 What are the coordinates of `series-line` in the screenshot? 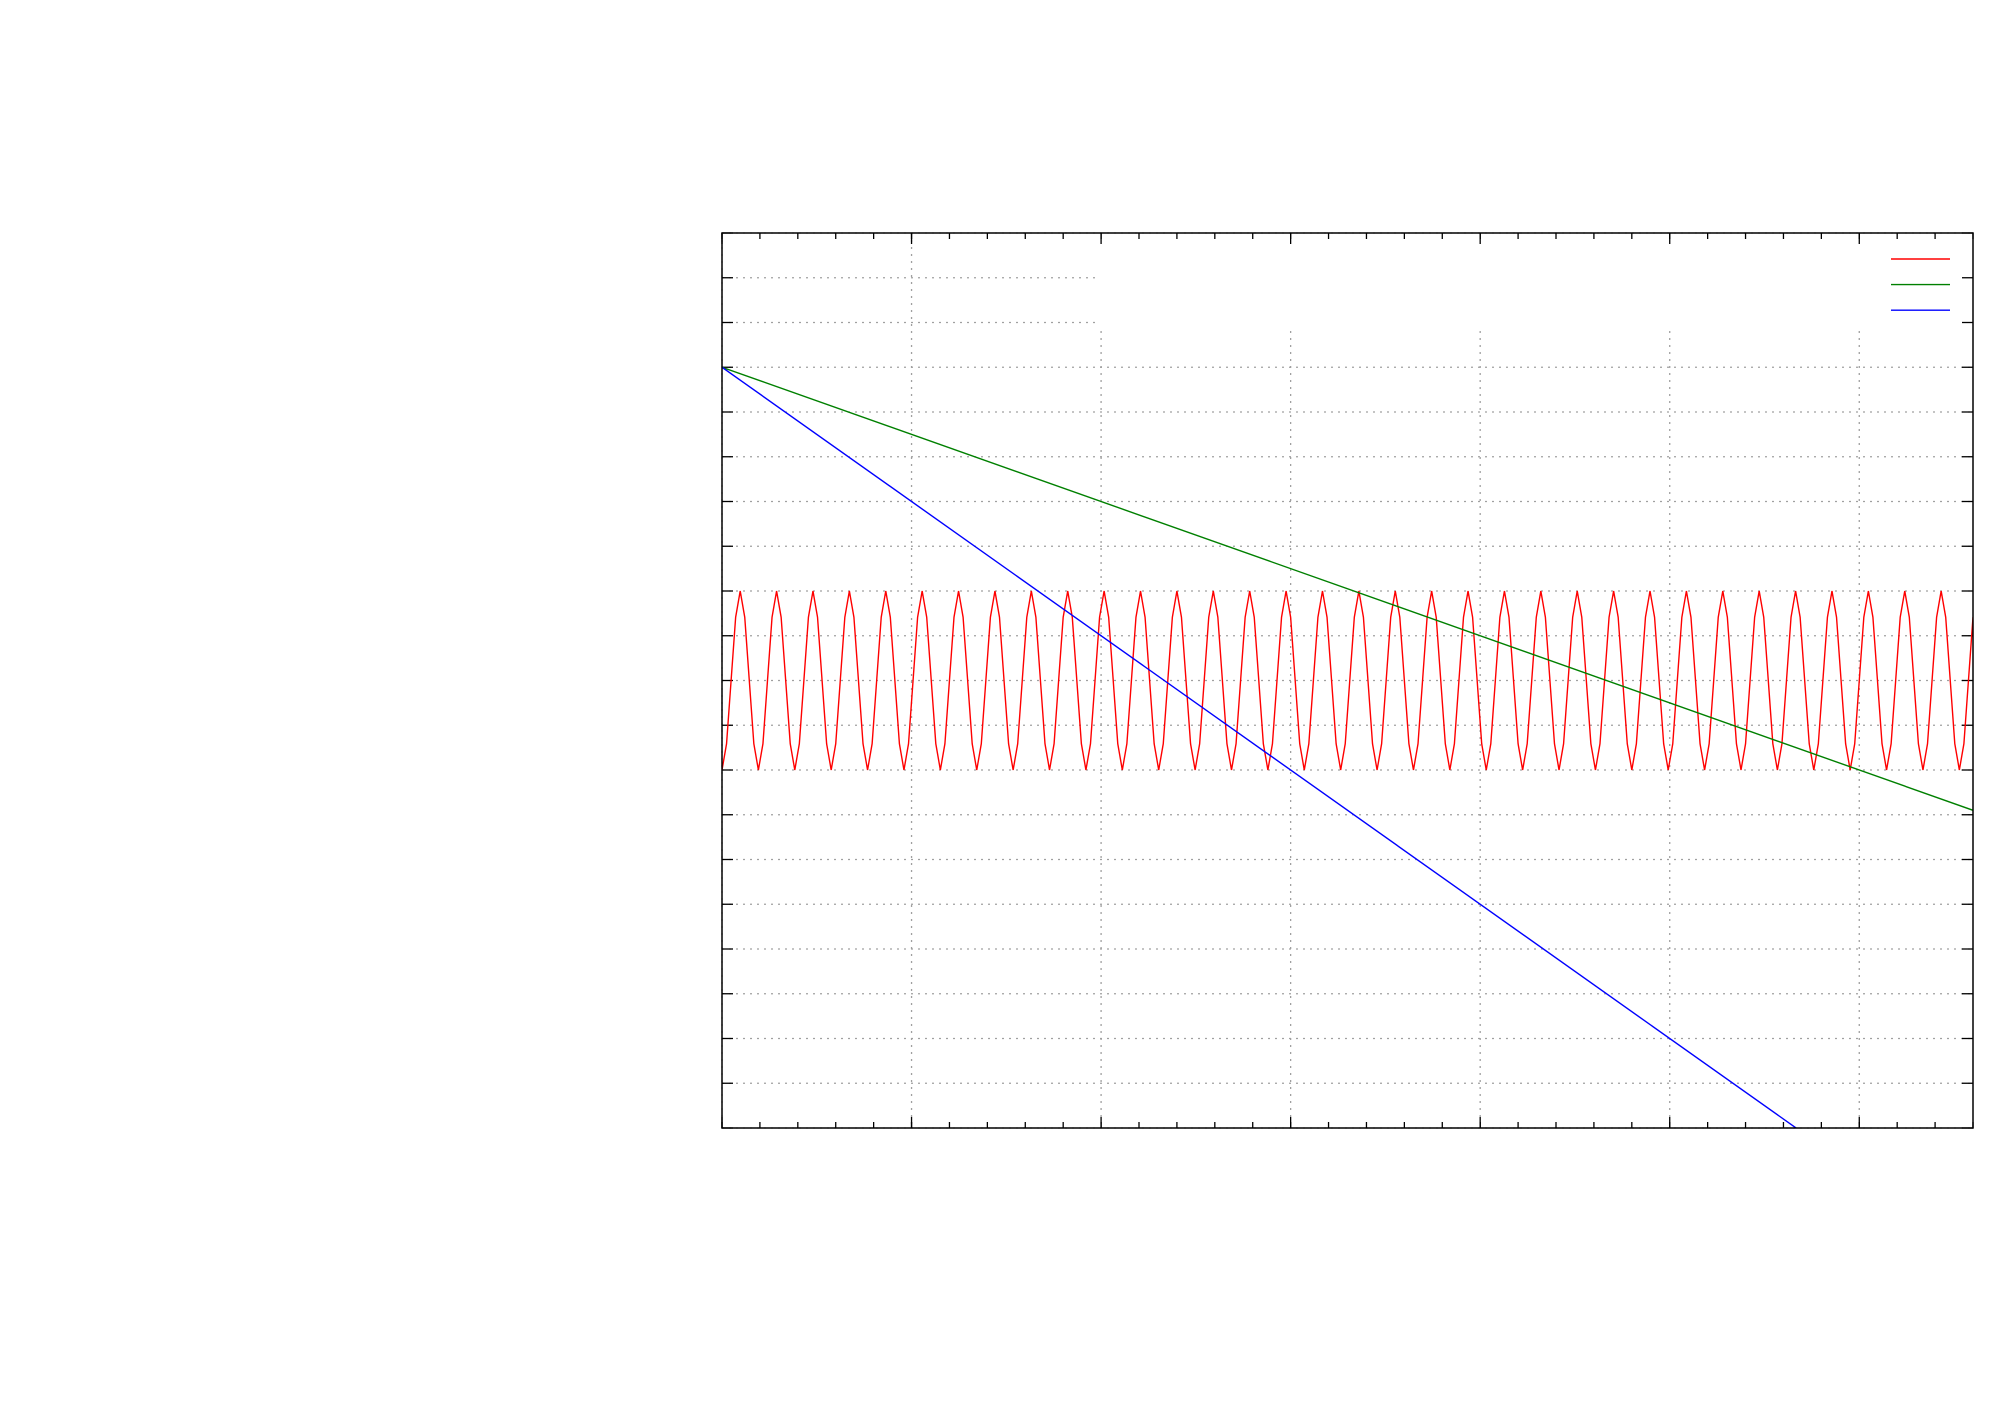 It's located at (1347, 680).